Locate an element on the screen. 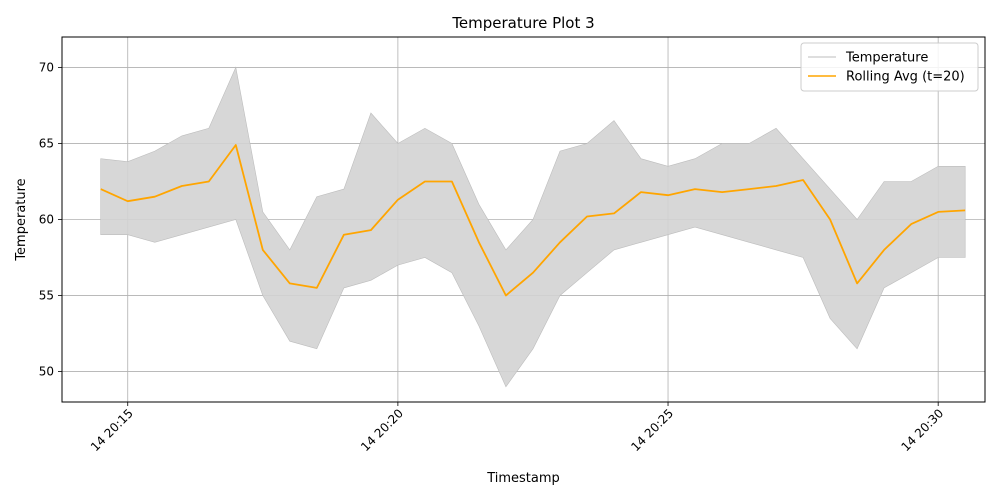 The height and width of the screenshot is (500, 1000). x-axis-label: Timestamp is located at coordinates (523, 478).